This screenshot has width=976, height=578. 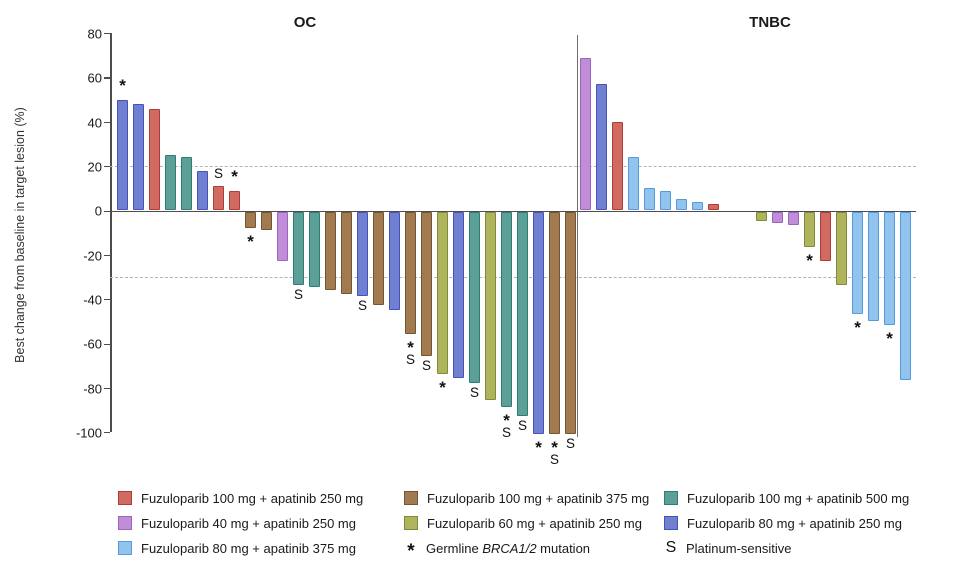 What do you see at coordinates (798, 498) in the screenshot?
I see `legend-label: Fuzuloparib 100 mg + apatinib 500 mg` at bounding box center [798, 498].